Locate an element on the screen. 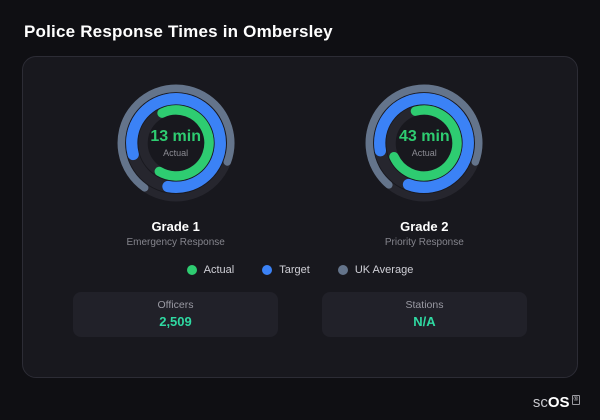 Image resolution: width=600 pixels, height=420 pixels. gauge-chart-grade-2: 43 min Actual is located at coordinates (424, 143).